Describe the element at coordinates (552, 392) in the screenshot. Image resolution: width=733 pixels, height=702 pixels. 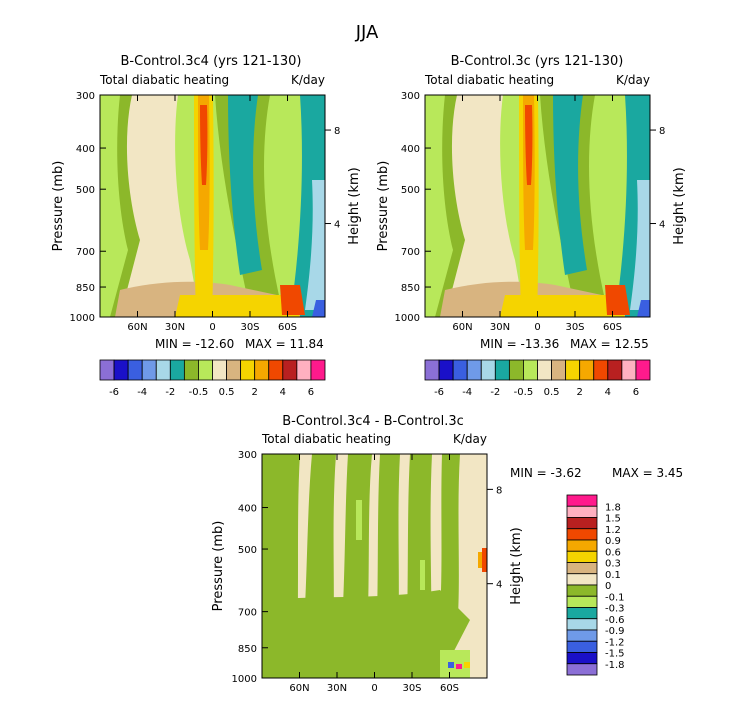
I see `colorbar-label: 0.5` at that location.